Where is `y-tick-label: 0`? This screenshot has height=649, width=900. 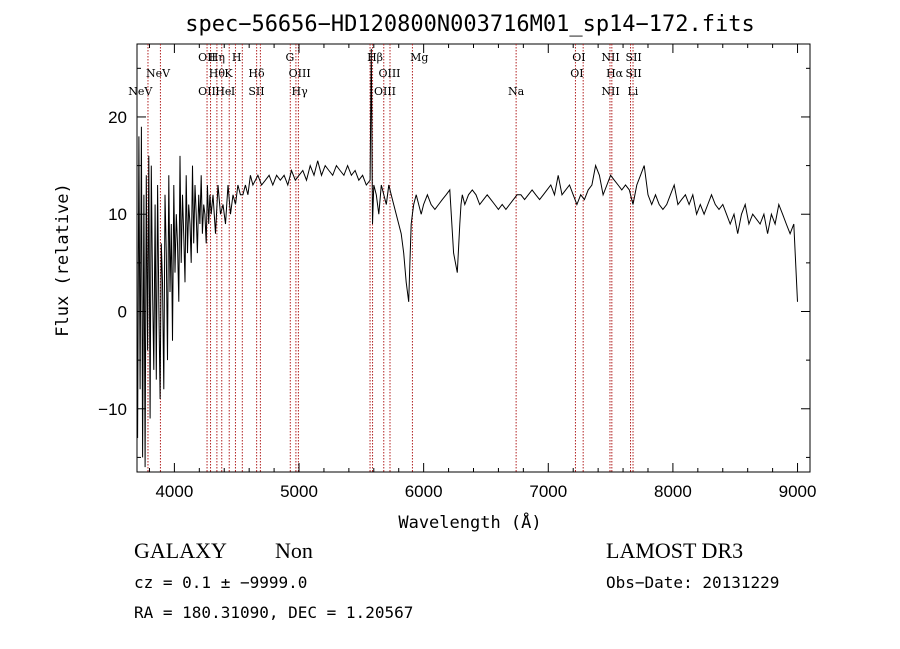 y-tick-label: 0 is located at coordinates (122, 312).